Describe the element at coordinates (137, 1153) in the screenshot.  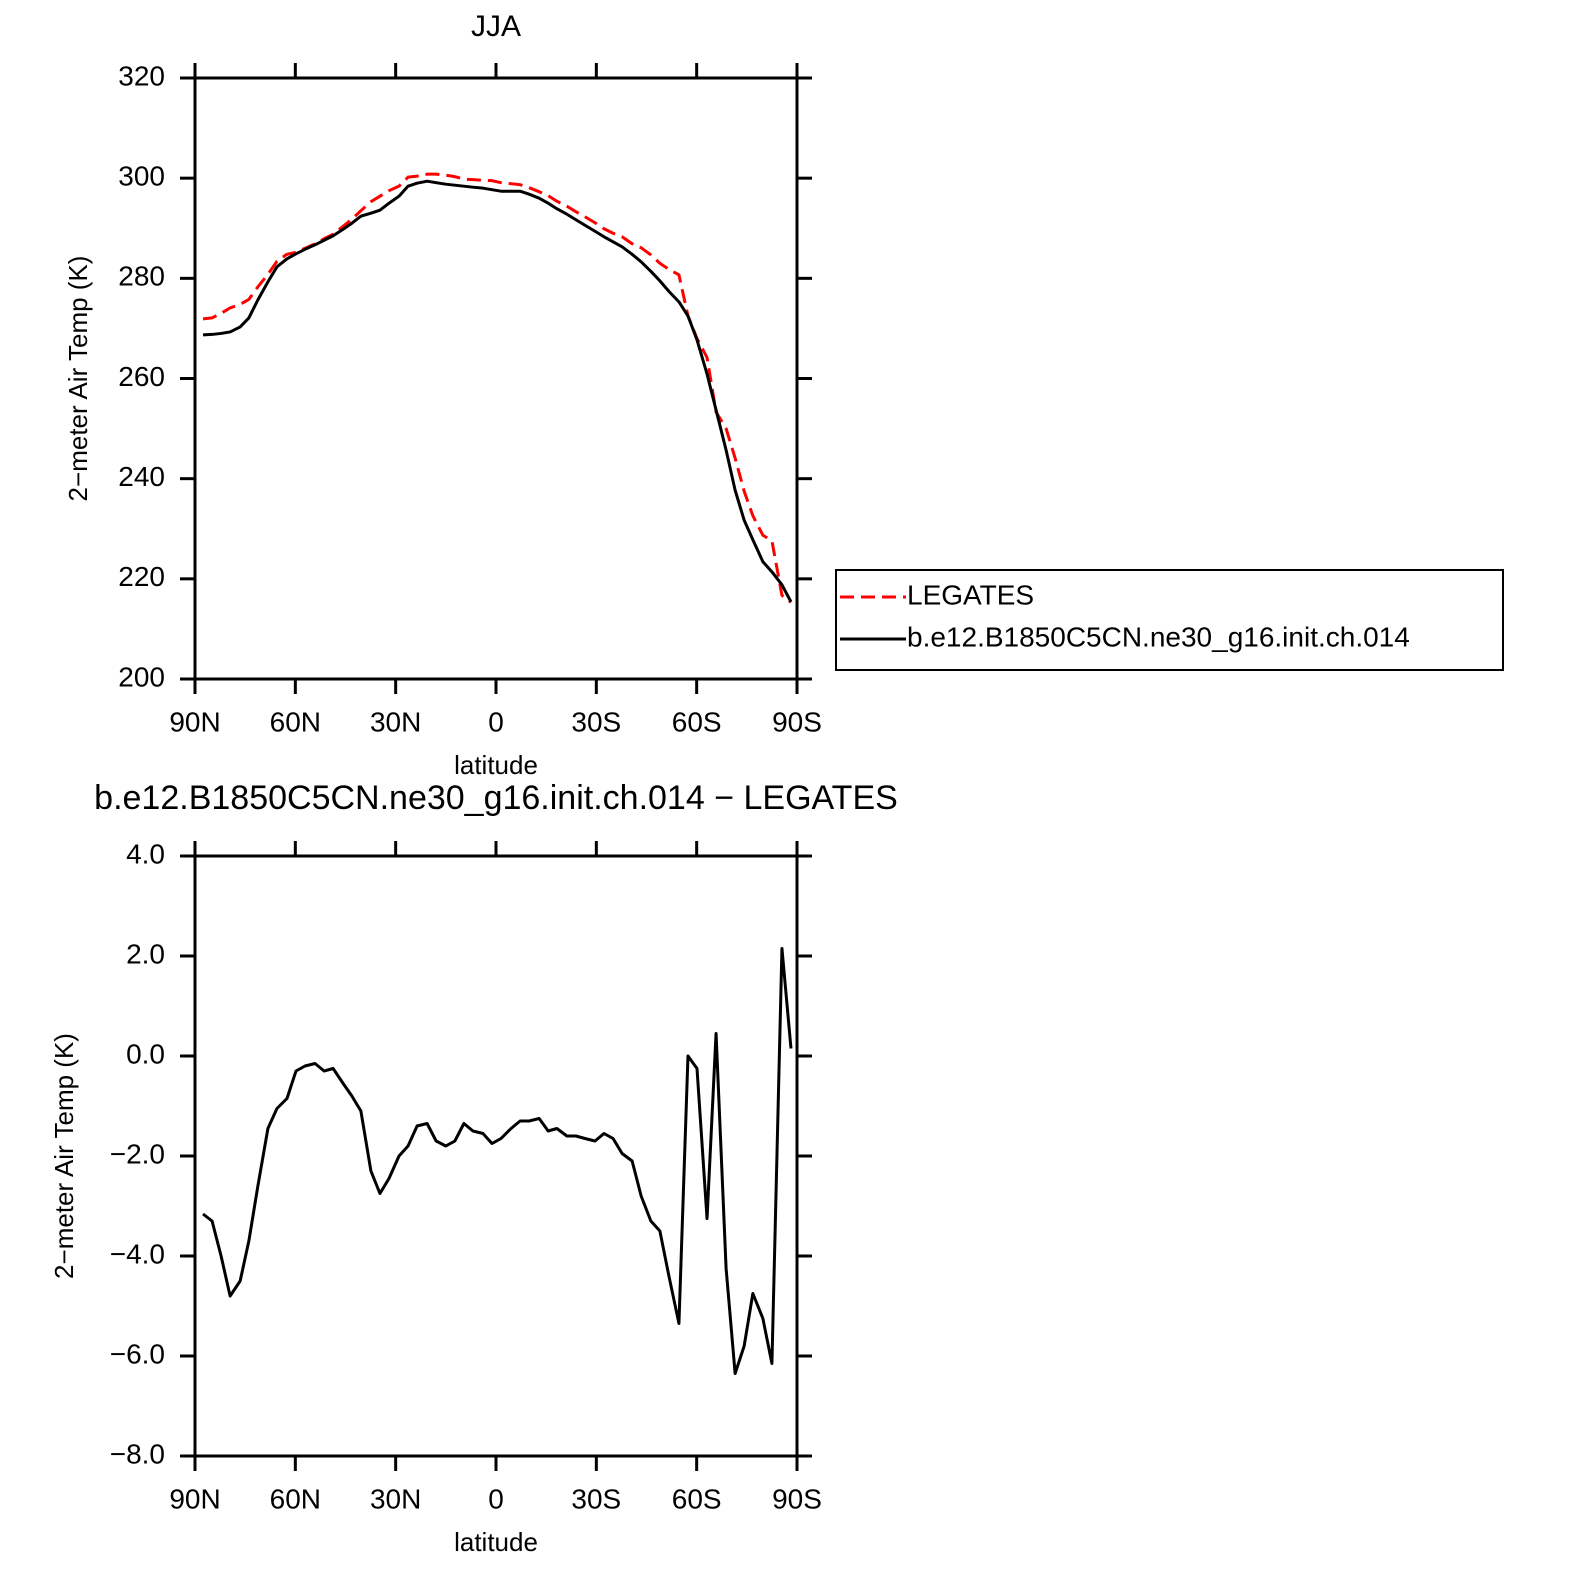
I see `y-tick-label: −2.0` at that location.